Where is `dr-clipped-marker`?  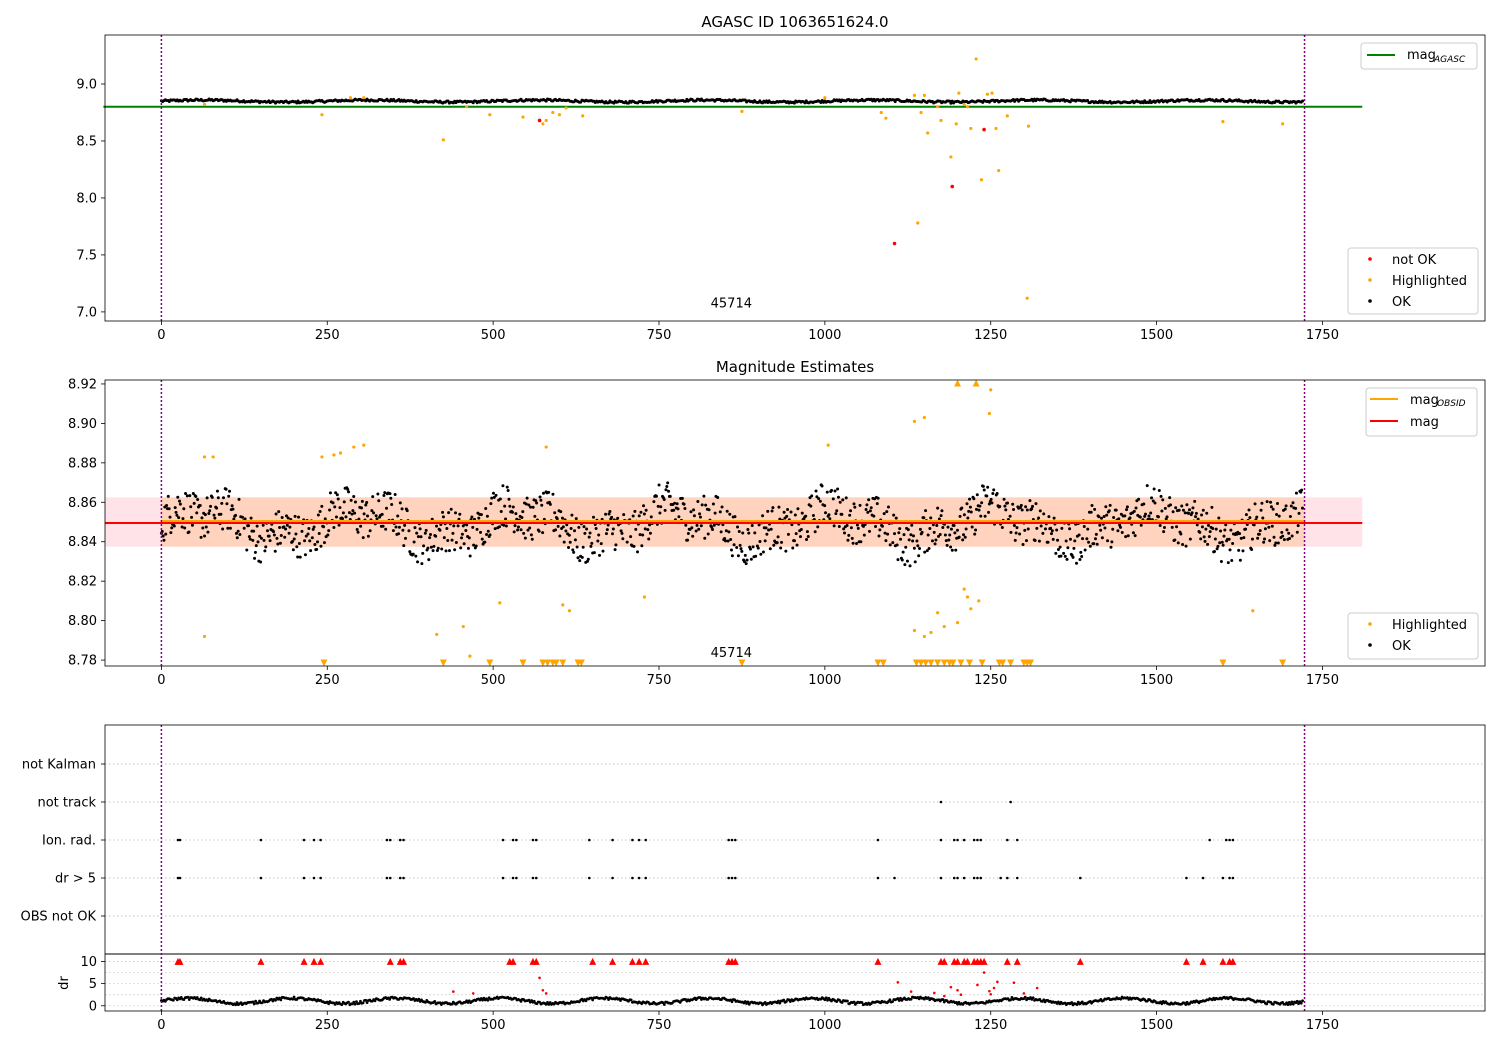
dr-clipped-marker is located at coordinates (944, 961).